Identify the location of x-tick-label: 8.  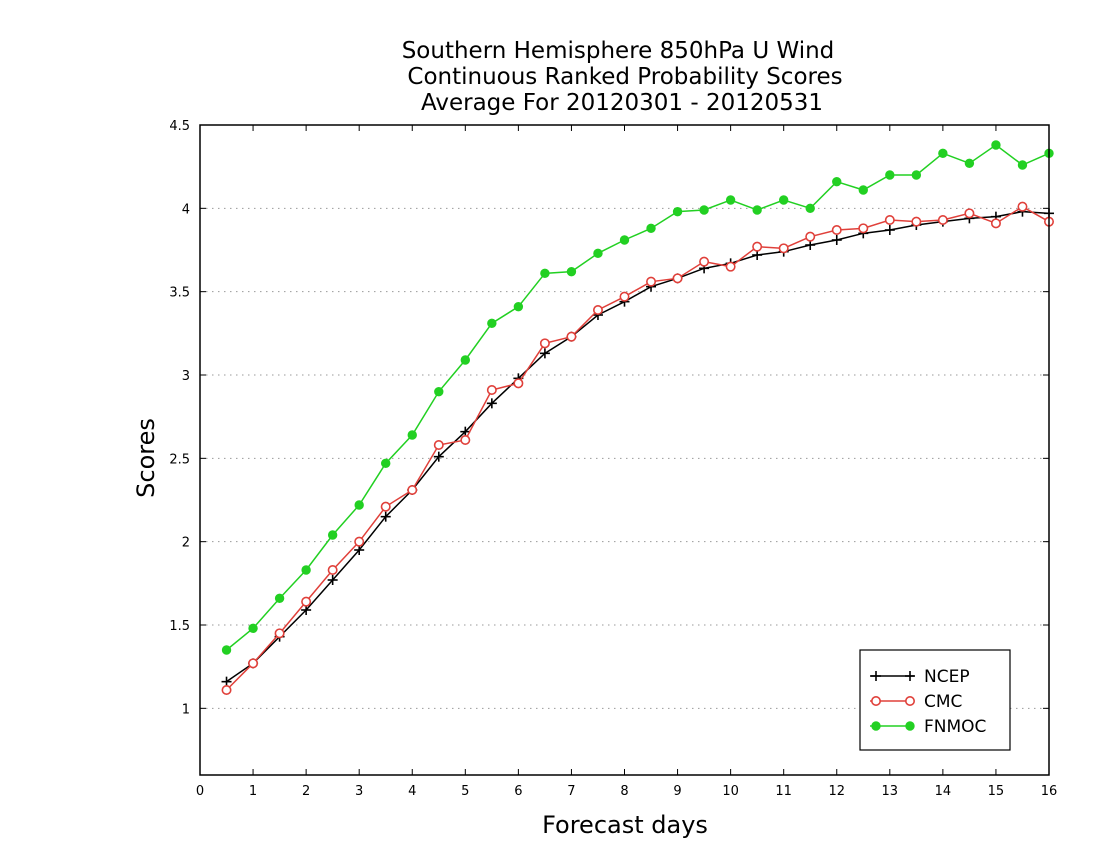
(624, 791).